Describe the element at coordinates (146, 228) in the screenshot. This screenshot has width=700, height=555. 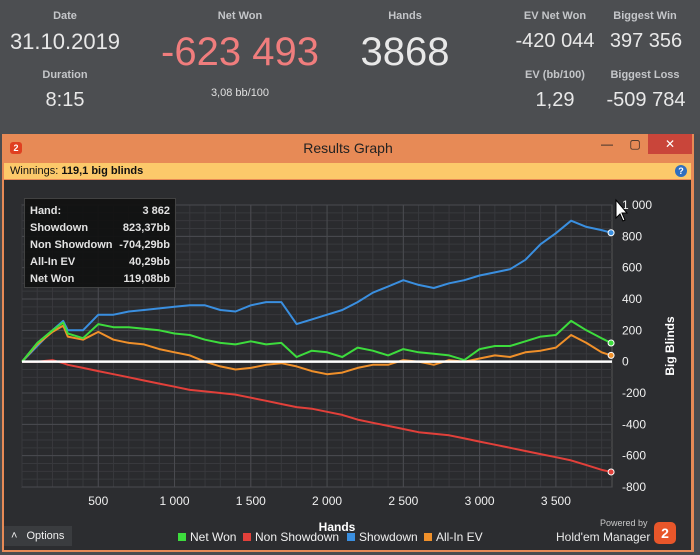
I see `tooltip-value: 823,37bb` at that location.